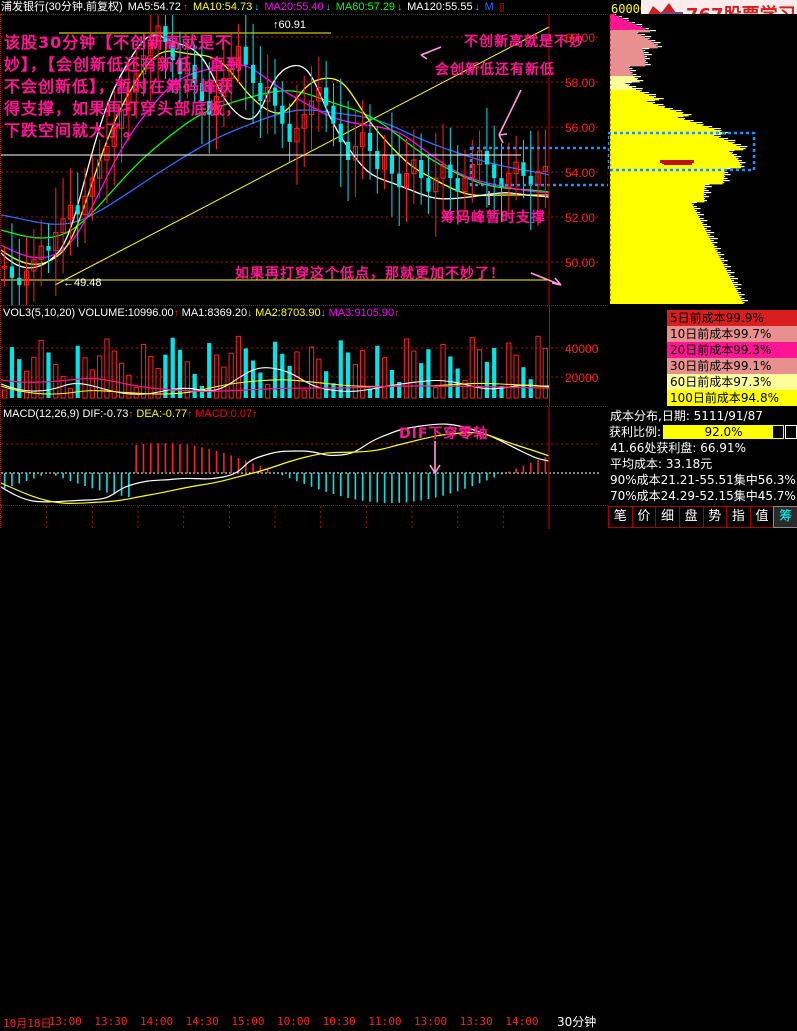 The height and width of the screenshot is (1031, 797). What do you see at coordinates (762, 517) in the screenshot?
I see `tab-6: 值` at bounding box center [762, 517].